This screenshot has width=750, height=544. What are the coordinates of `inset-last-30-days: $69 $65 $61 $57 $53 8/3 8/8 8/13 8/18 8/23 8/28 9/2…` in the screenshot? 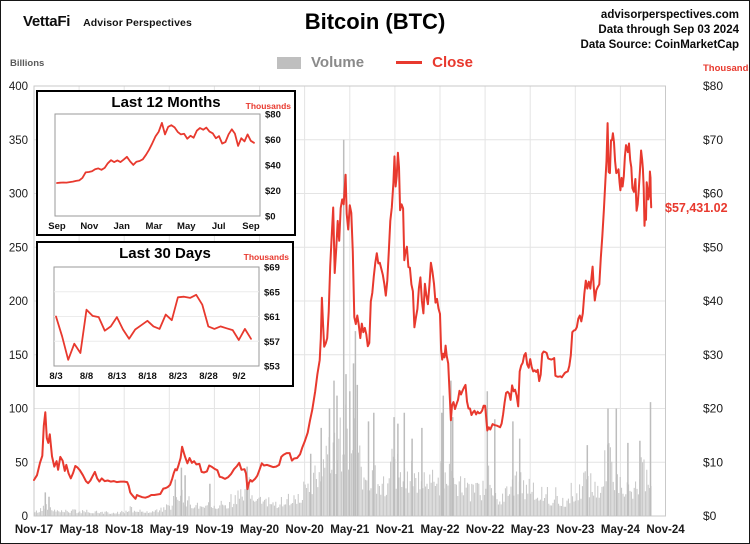 It's located at (165, 314).